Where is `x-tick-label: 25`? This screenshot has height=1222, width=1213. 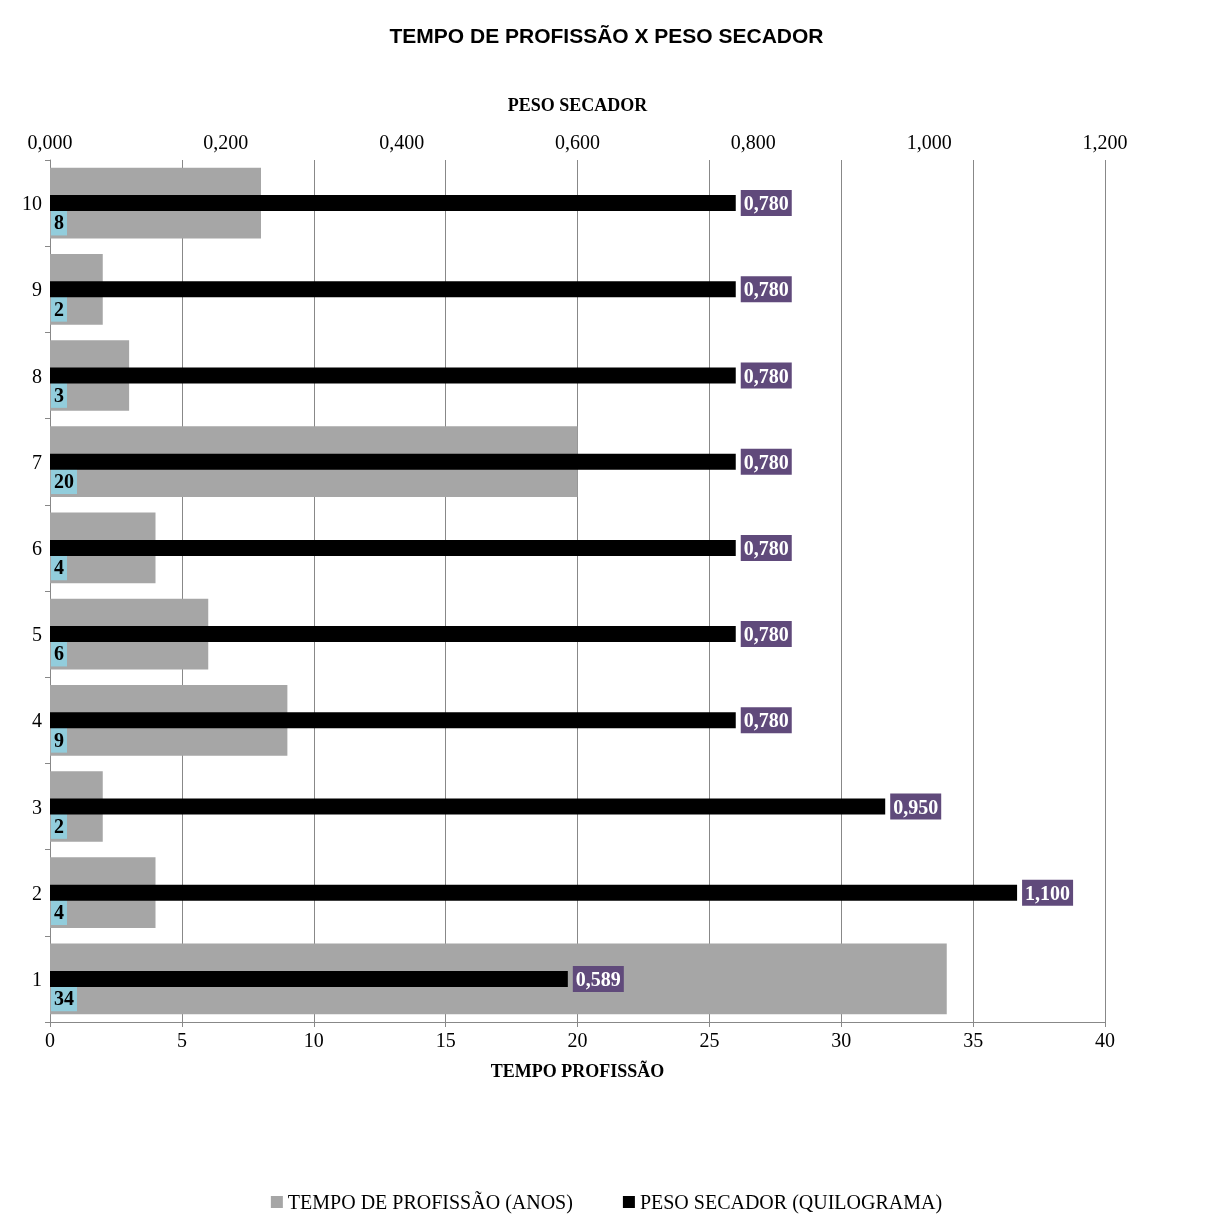
x-tick-label: 25 is located at coordinates (709, 1040).